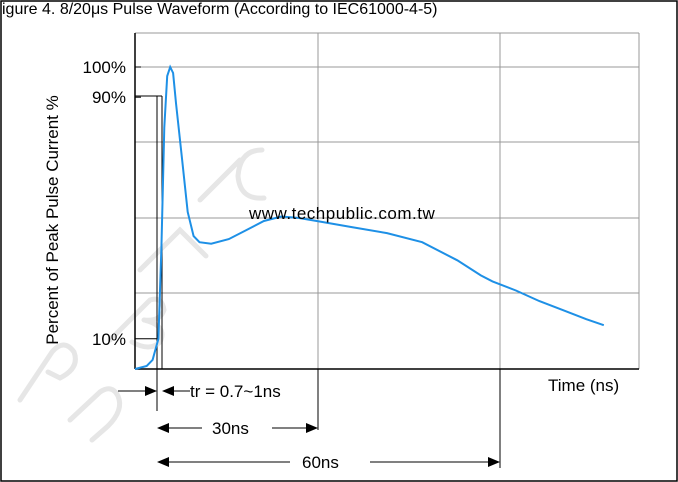 The height and width of the screenshot is (482, 678). What do you see at coordinates (52, 219) in the screenshot?
I see `y-axis-label: Percent of Peak Pulse Current %` at bounding box center [52, 219].